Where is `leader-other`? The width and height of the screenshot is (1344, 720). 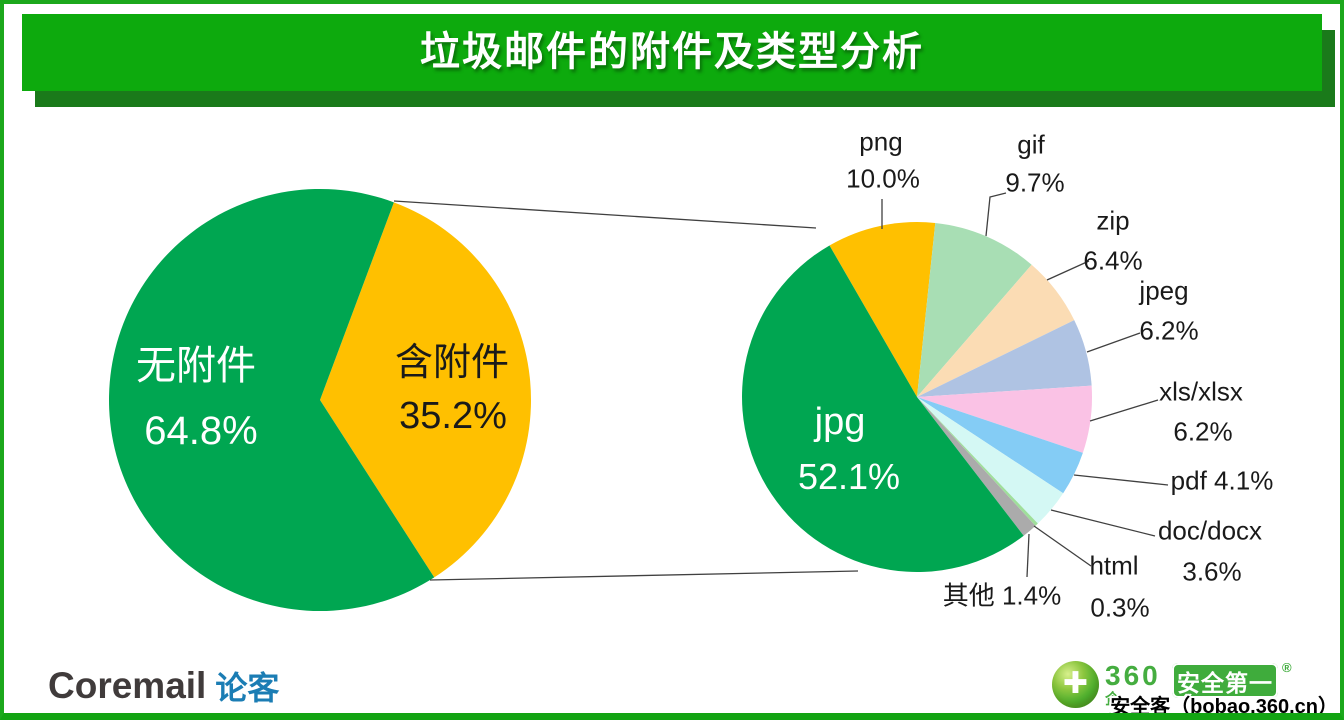
leader-other is located at coordinates (1028, 555).